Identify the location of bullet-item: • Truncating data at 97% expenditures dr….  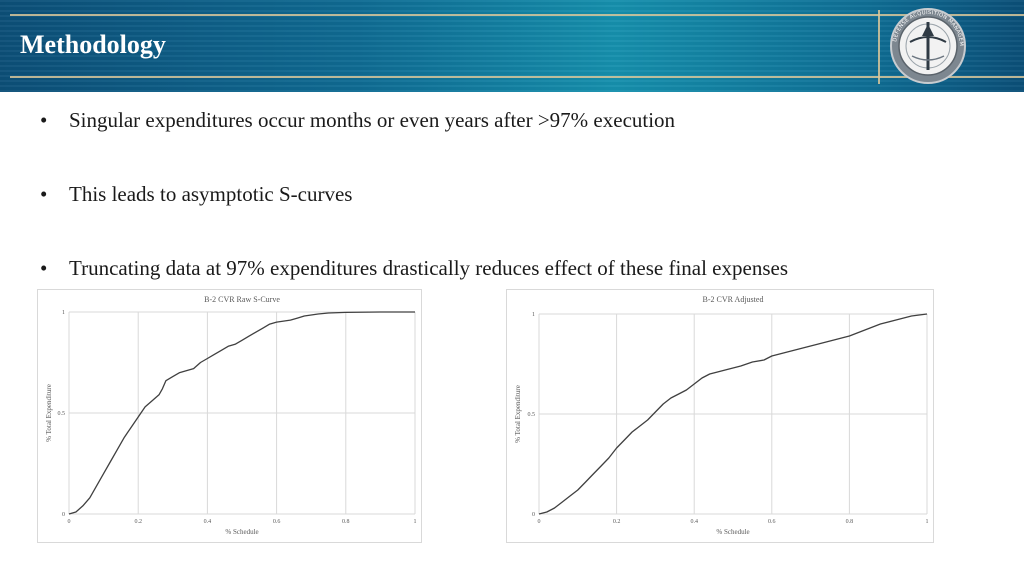
(520, 273).